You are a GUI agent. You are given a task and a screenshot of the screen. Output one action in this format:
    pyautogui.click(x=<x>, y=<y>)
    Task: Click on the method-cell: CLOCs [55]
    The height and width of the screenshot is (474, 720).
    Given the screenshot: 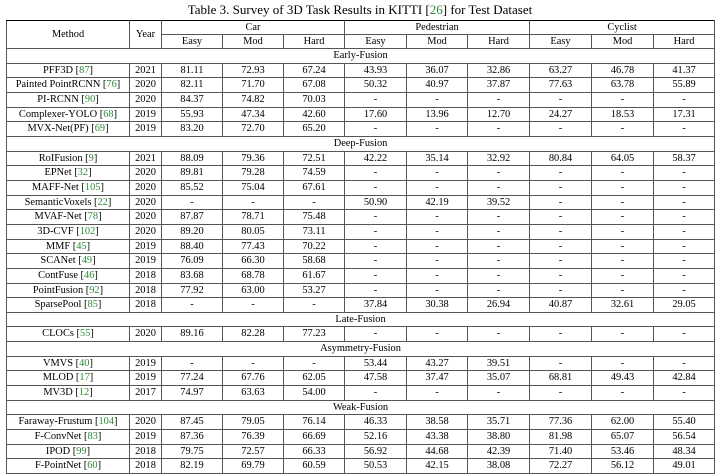 What is the action you would take?
    pyautogui.click(x=68, y=334)
    